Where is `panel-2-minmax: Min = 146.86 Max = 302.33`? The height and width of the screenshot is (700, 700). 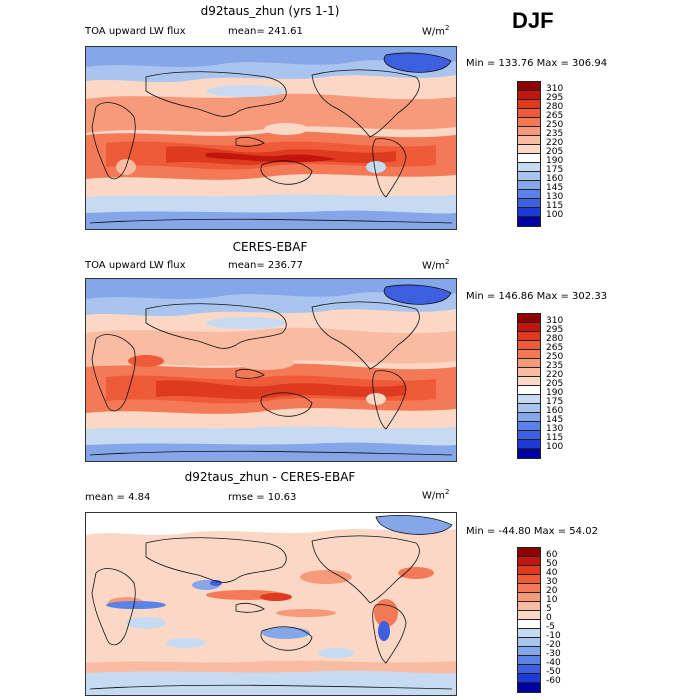 panel-2-minmax: Min = 146.86 Max = 302.33 is located at coordinates (537, 296).